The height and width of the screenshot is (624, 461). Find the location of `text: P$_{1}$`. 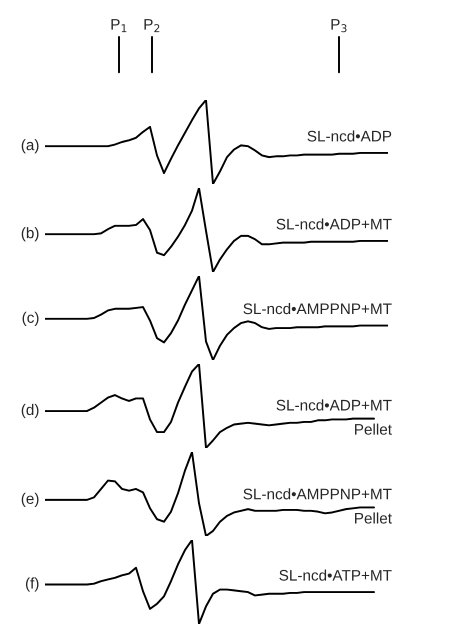

text: P$_{1}$ is located at coordinates (118, 25).